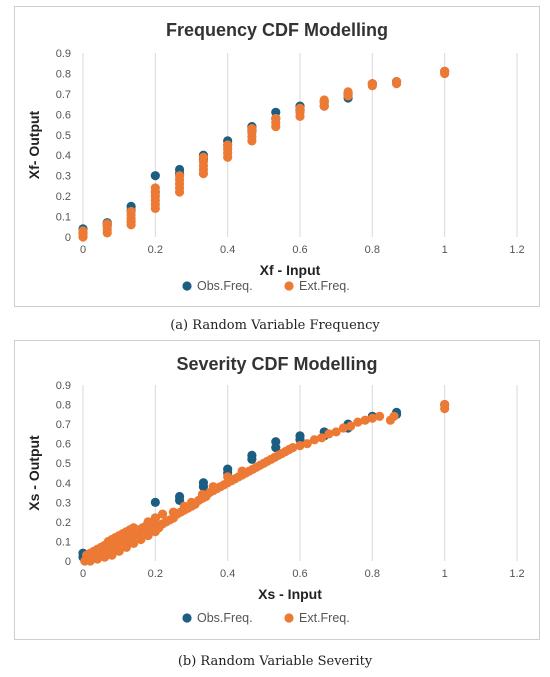 The height and width of the screenshot is (677, 550). I want to click on x-axis-title: Xf - Input, so click(290, 270).